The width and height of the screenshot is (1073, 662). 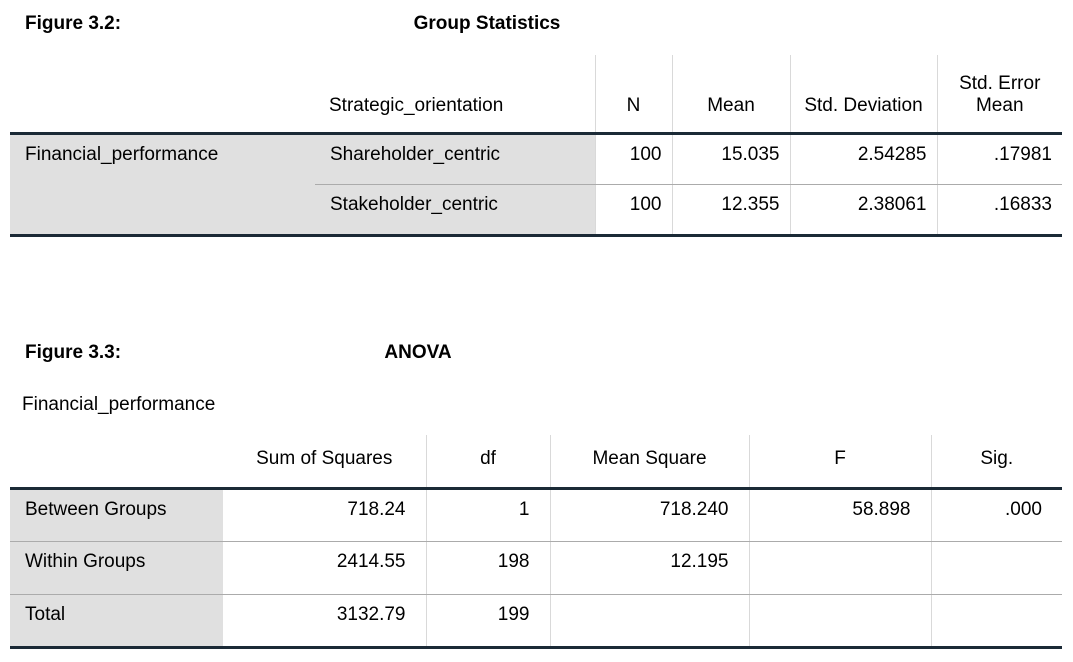 What do you see at coordinates (116, 620) in the screenshot?
I see `row-header-total: Total` at bounding box center [116, 620].